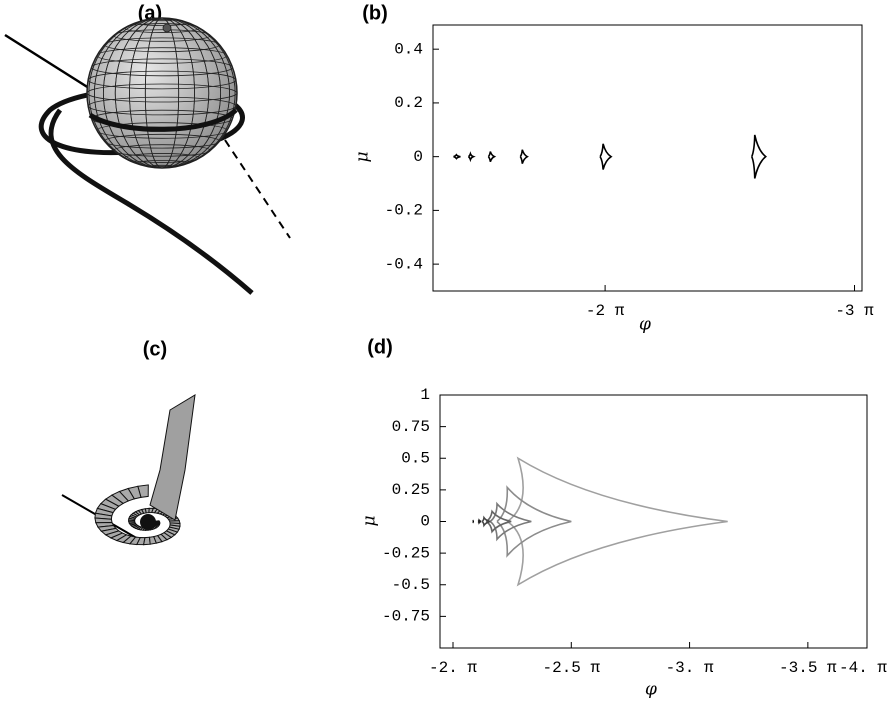 This screenshot has width=896, height=704. Describe the element at coordinates (411, 427) in the screenshot. I see `y-tick-label: 0.75` at that location.